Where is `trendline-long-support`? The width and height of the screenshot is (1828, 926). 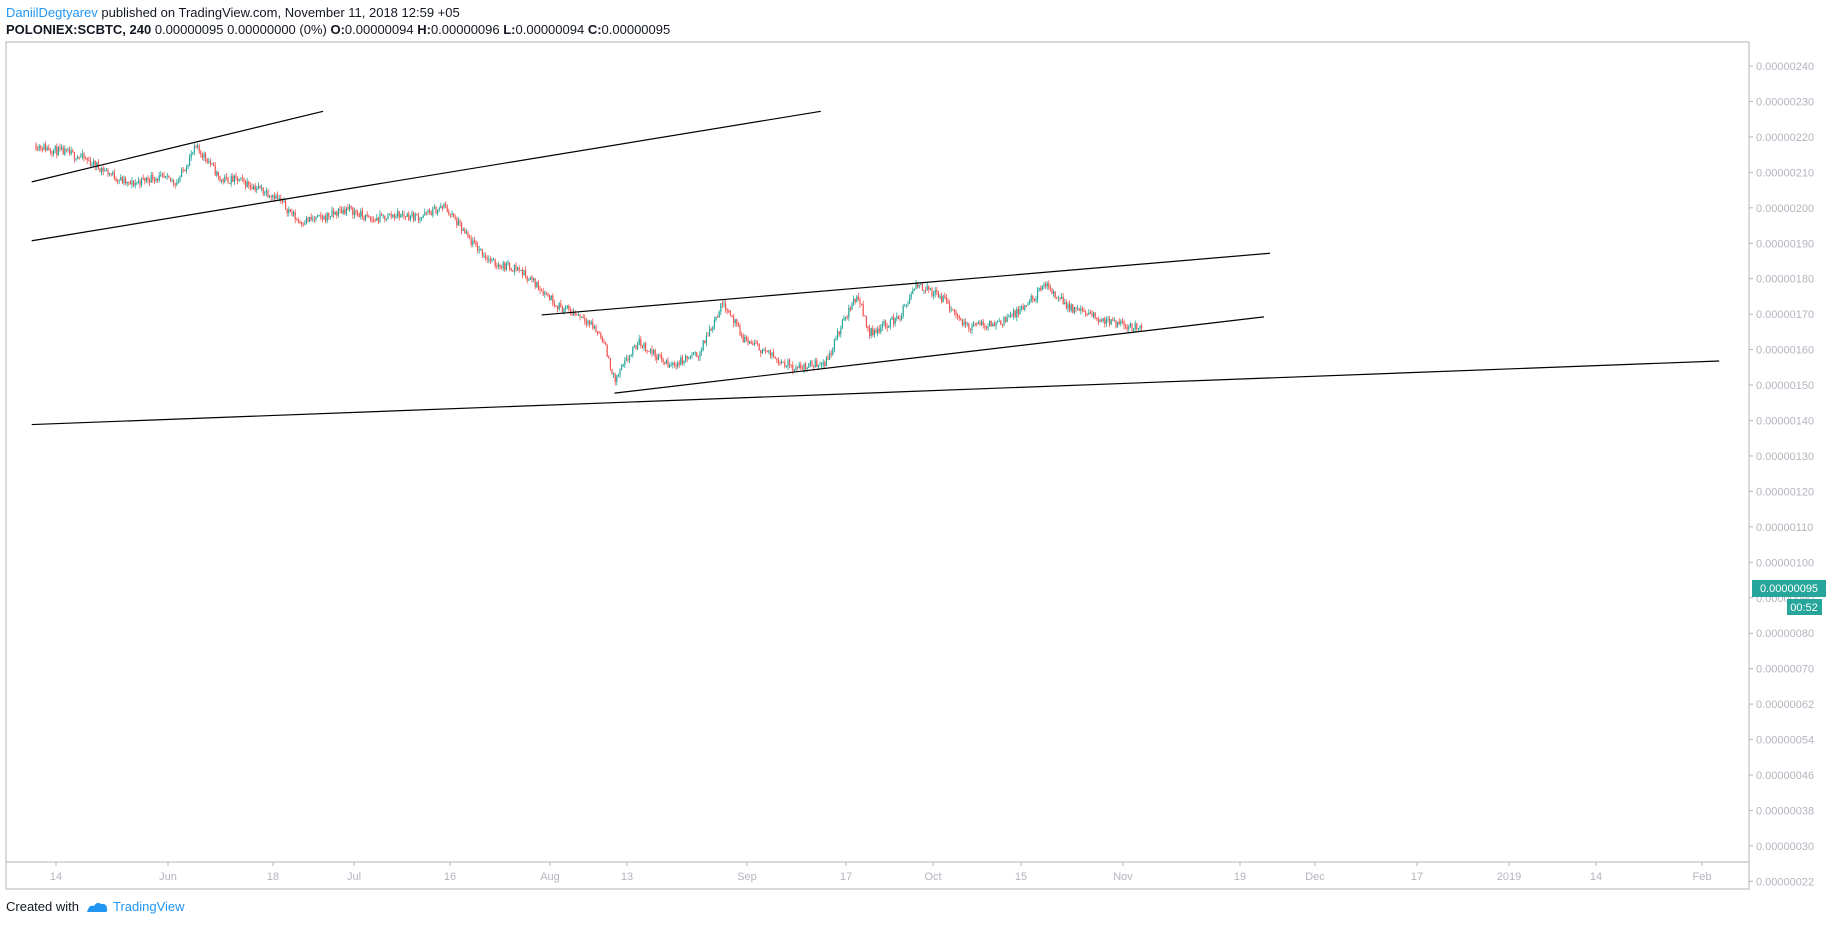 trendline-long-support is located at coordinates (875, 393).